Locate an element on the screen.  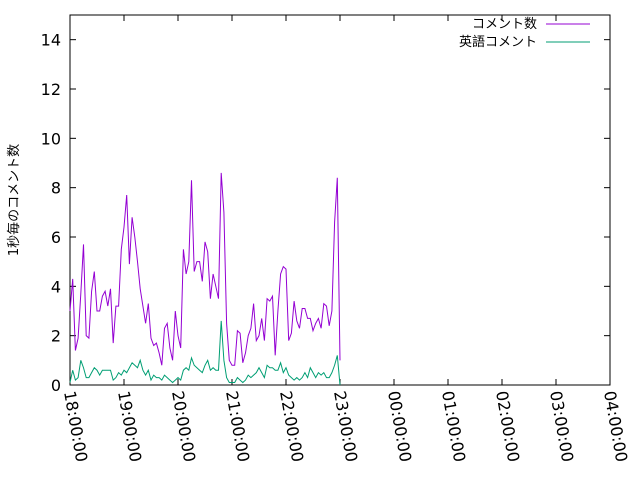
y-tick-label: 4 is located at coordinates (56, 286).